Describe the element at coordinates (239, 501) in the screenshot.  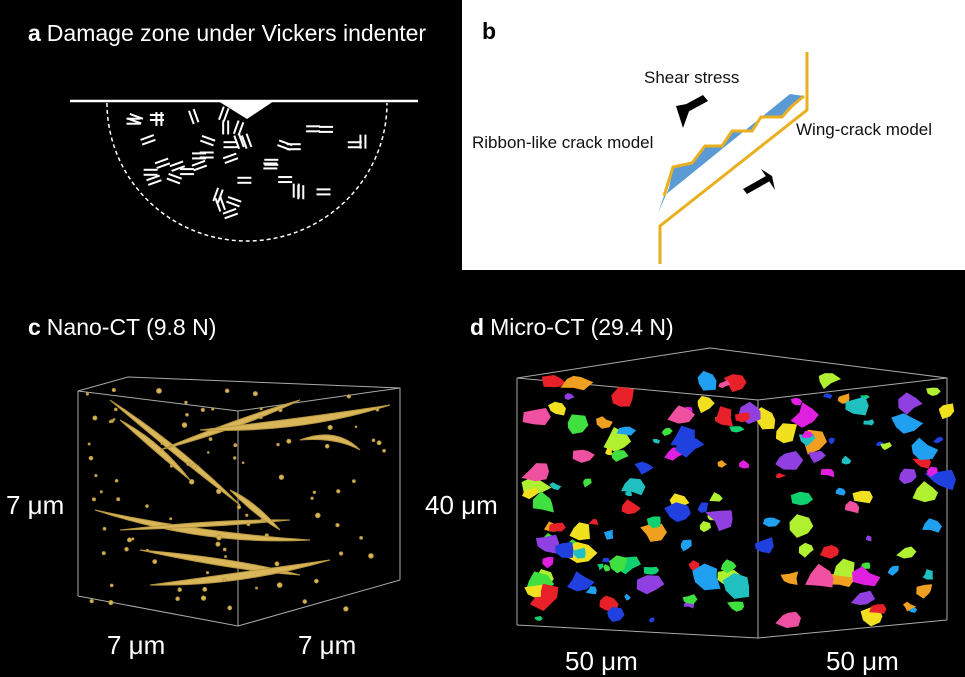
I see `nano-ct-render` at that location.